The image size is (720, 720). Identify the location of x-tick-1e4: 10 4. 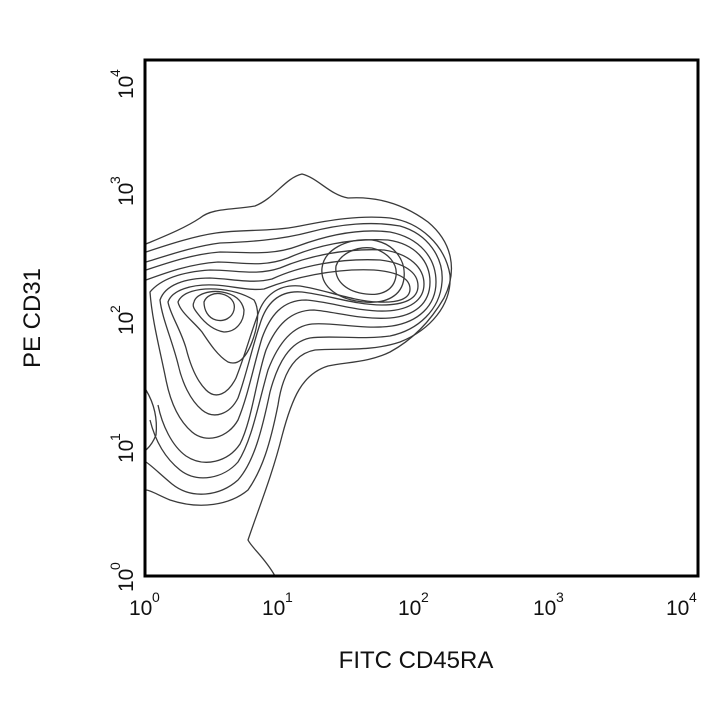
(681, 604).